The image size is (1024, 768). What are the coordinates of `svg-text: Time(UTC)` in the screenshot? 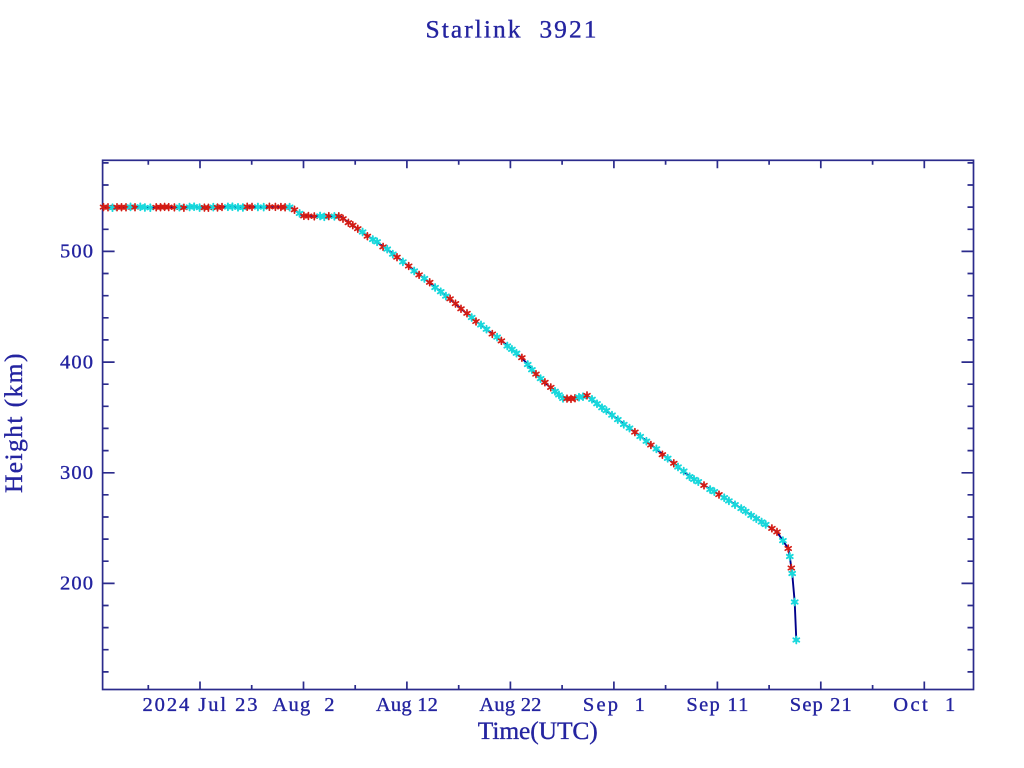 It's located at (538, 730).